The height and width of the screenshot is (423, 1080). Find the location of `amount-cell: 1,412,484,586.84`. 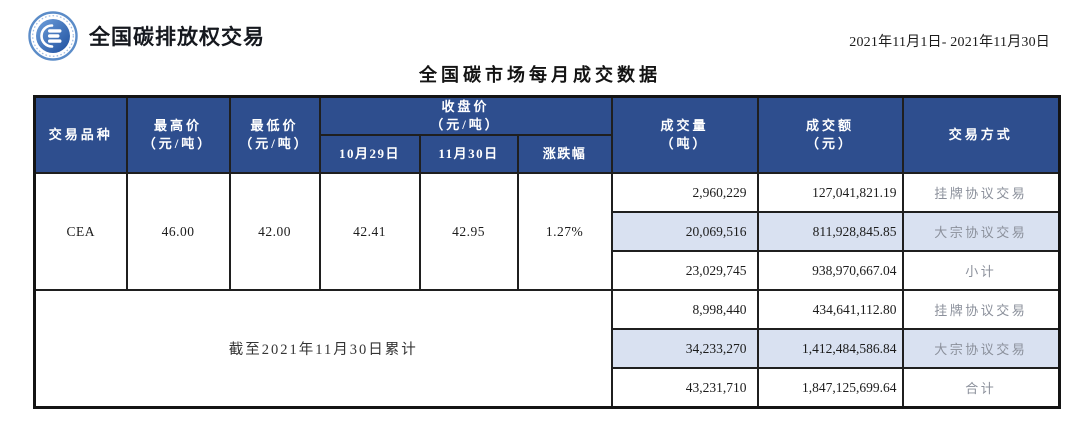

amount-cell: 1,412,484,586.84 is located at coordinates (830, 348).